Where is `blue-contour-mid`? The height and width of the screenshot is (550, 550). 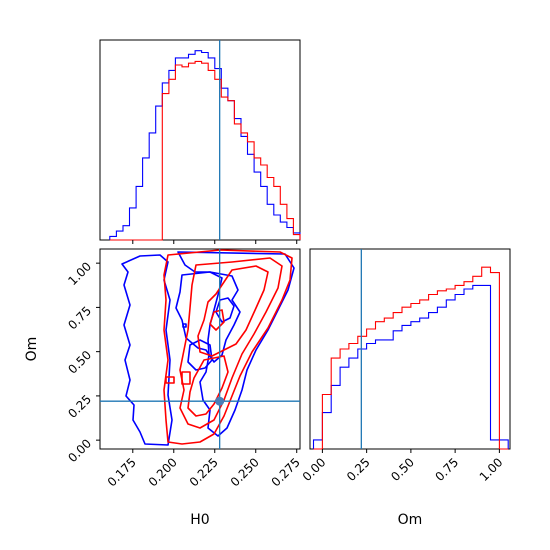 blue-contour-mid is located at coordinates (208, 317).